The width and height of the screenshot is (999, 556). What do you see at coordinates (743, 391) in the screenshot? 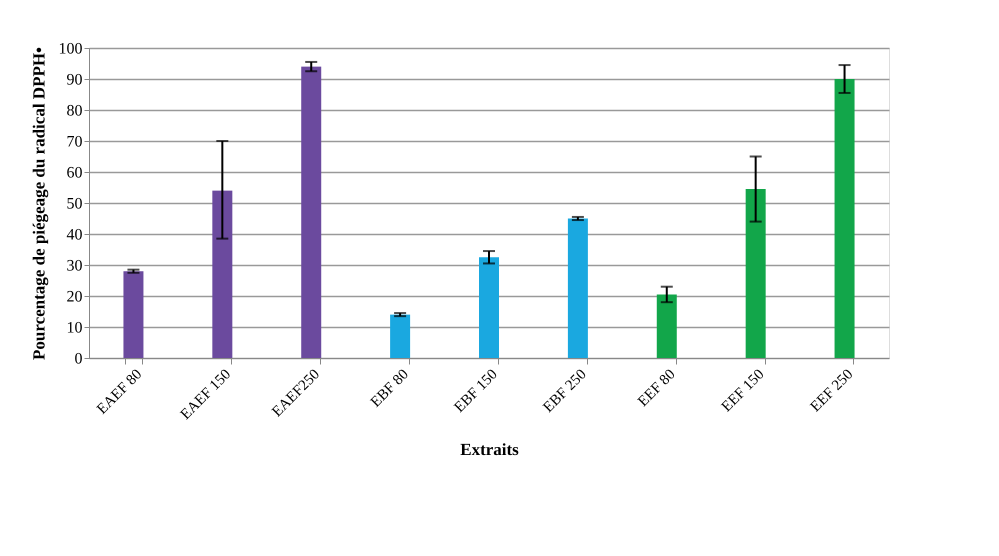
I see `x-tick-label: EEF 150` at bounding box center [743, 391].